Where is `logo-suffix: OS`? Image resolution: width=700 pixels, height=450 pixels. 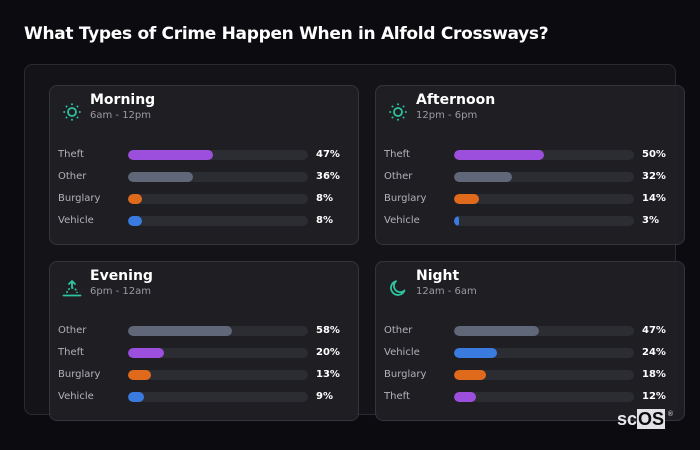
logo-suffix: OS is located at coordinates (651, 419).